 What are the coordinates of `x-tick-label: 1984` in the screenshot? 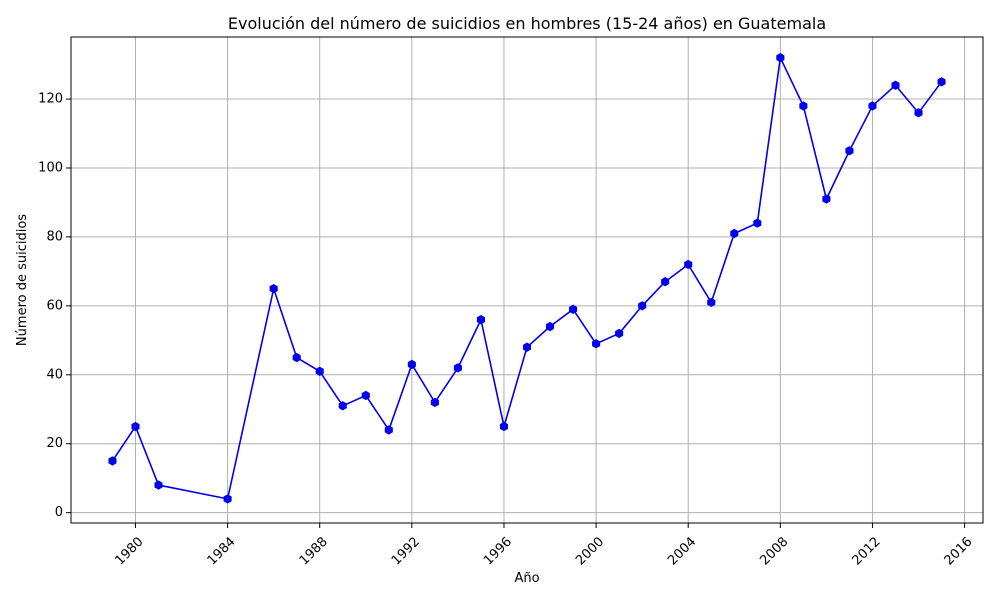 It's located at (222, 551).